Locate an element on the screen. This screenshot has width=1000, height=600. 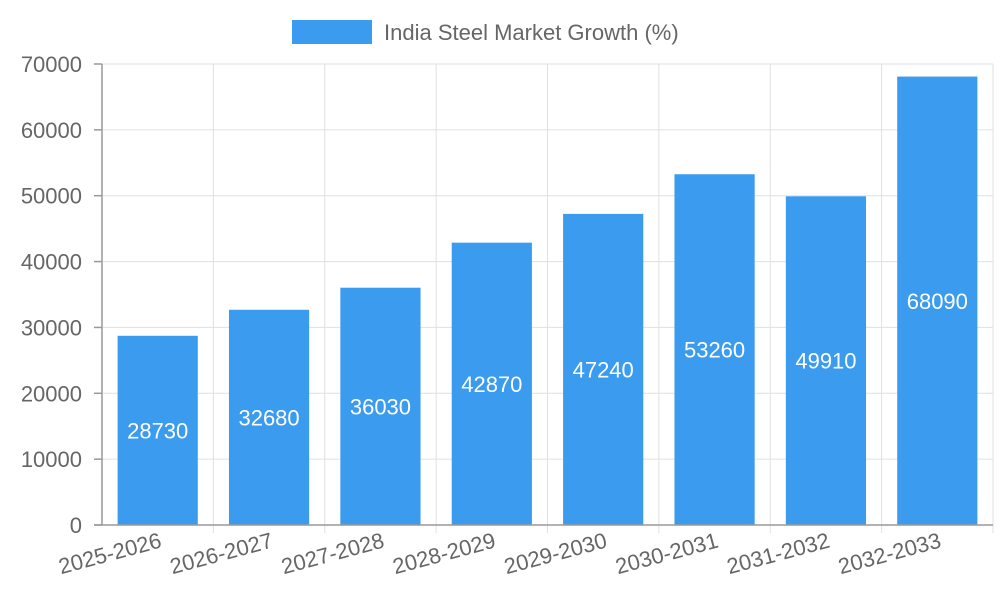
legend-swatch is located at coordinates (332, 32).